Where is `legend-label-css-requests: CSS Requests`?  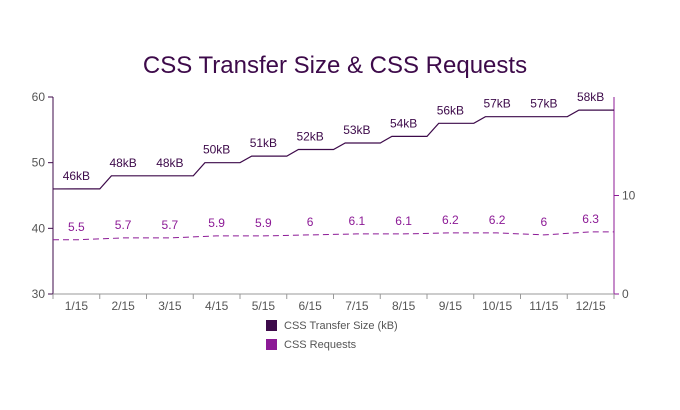
legend-label-css-requests: CSS Requests is located at coordinates (320, 344).